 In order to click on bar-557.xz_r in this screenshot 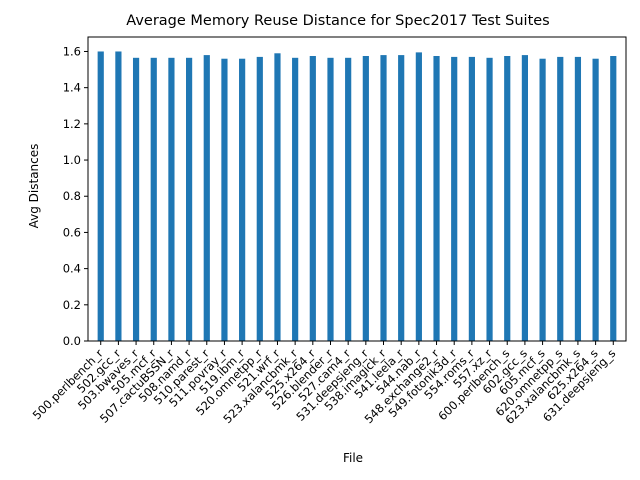, I will do `click(489, 199)`.